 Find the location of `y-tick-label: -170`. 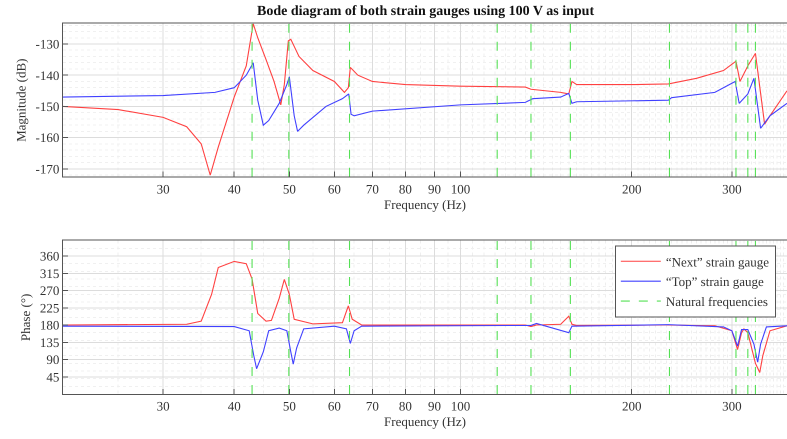

y-tick-label: -170 is located at coordinates (48, 168).